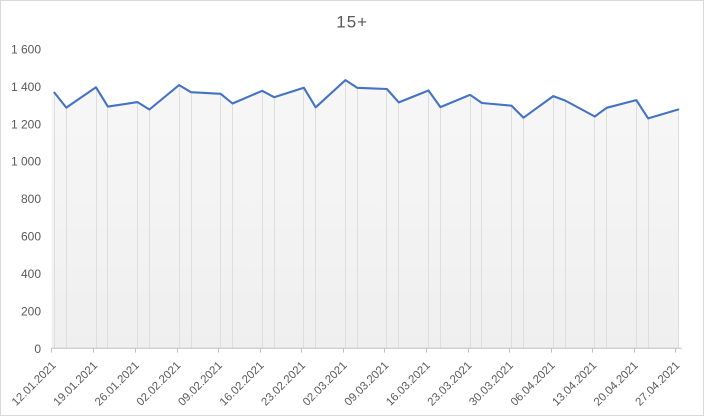 Image resolution: width=704 pixels, height=416 pixels. What do you see at coordinates (26, 162) in the screenshot?
I see `svg-text: 1 000` at bounding box center [26, 162].